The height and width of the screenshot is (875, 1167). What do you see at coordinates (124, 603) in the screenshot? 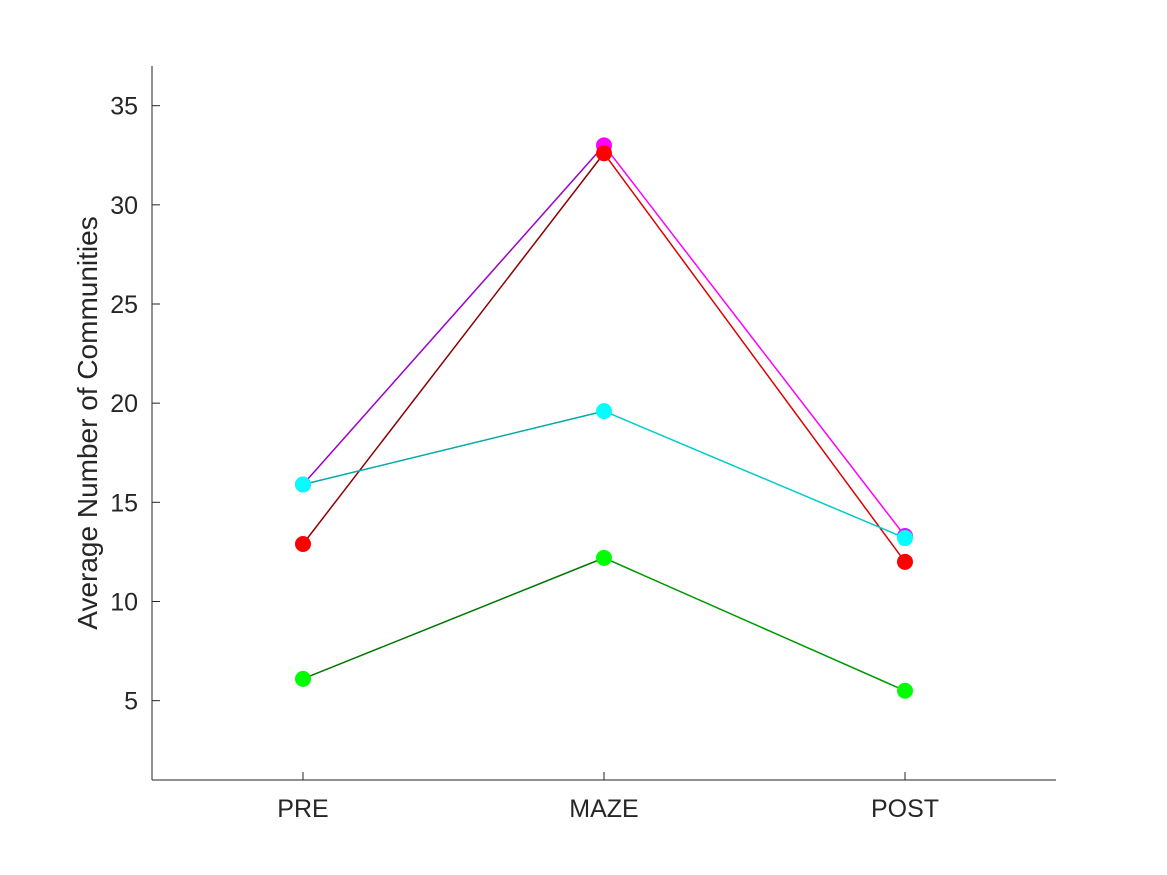
I see `y-tick-label: 10` at bounding box center [124, 603].